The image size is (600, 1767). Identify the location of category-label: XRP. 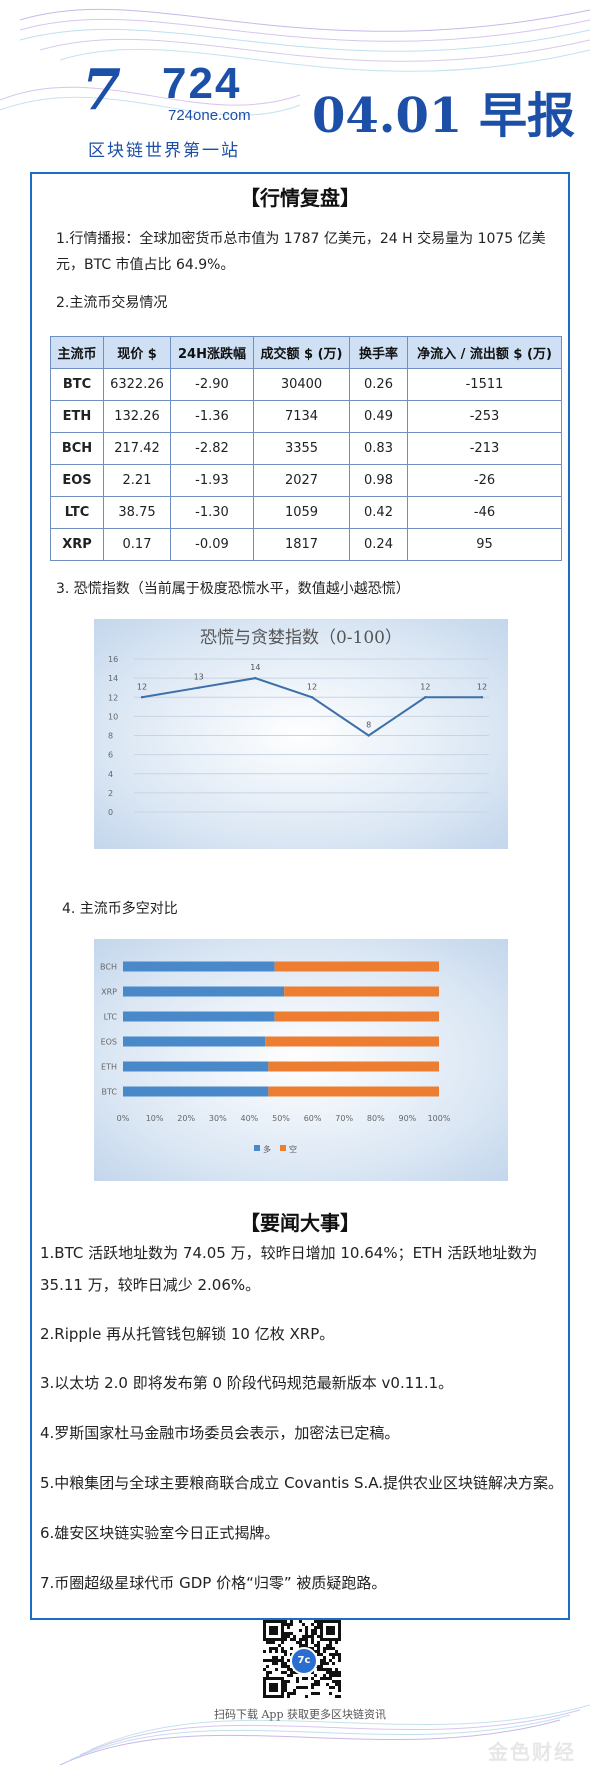
(109, 992).